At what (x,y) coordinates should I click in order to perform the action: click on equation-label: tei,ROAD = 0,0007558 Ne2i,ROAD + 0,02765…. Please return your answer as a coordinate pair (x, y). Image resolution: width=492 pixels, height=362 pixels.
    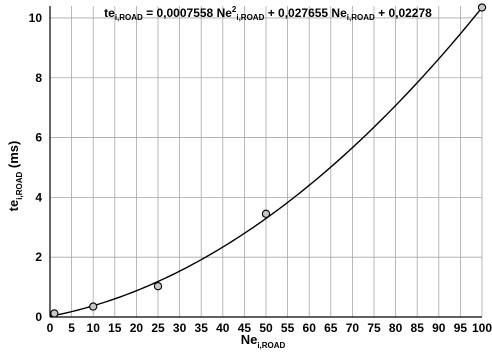
    Looking at the image, I should click on (268, 13).